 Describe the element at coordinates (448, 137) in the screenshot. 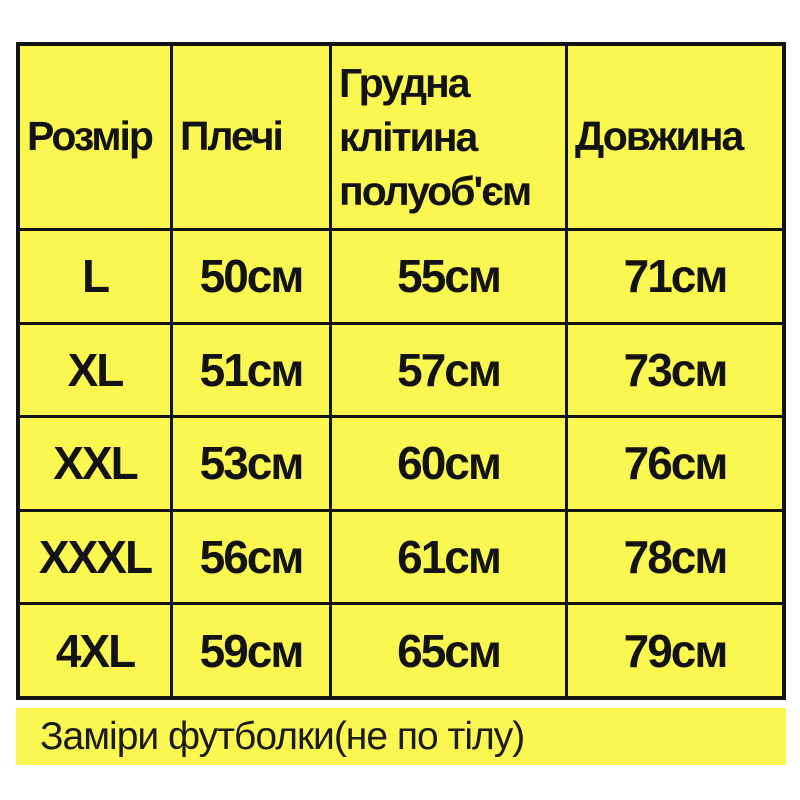

I see `header-cell-chest-half-volume: Грудна клітина полуоб'єм` at that location.